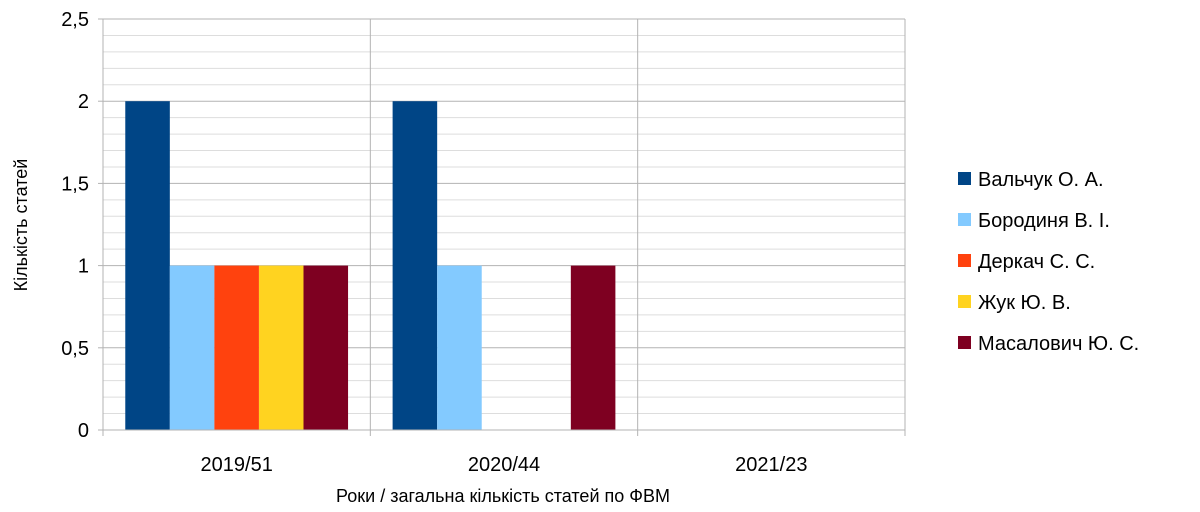  I want to click on x-tick-label: 2020/44, so click(504, 465).